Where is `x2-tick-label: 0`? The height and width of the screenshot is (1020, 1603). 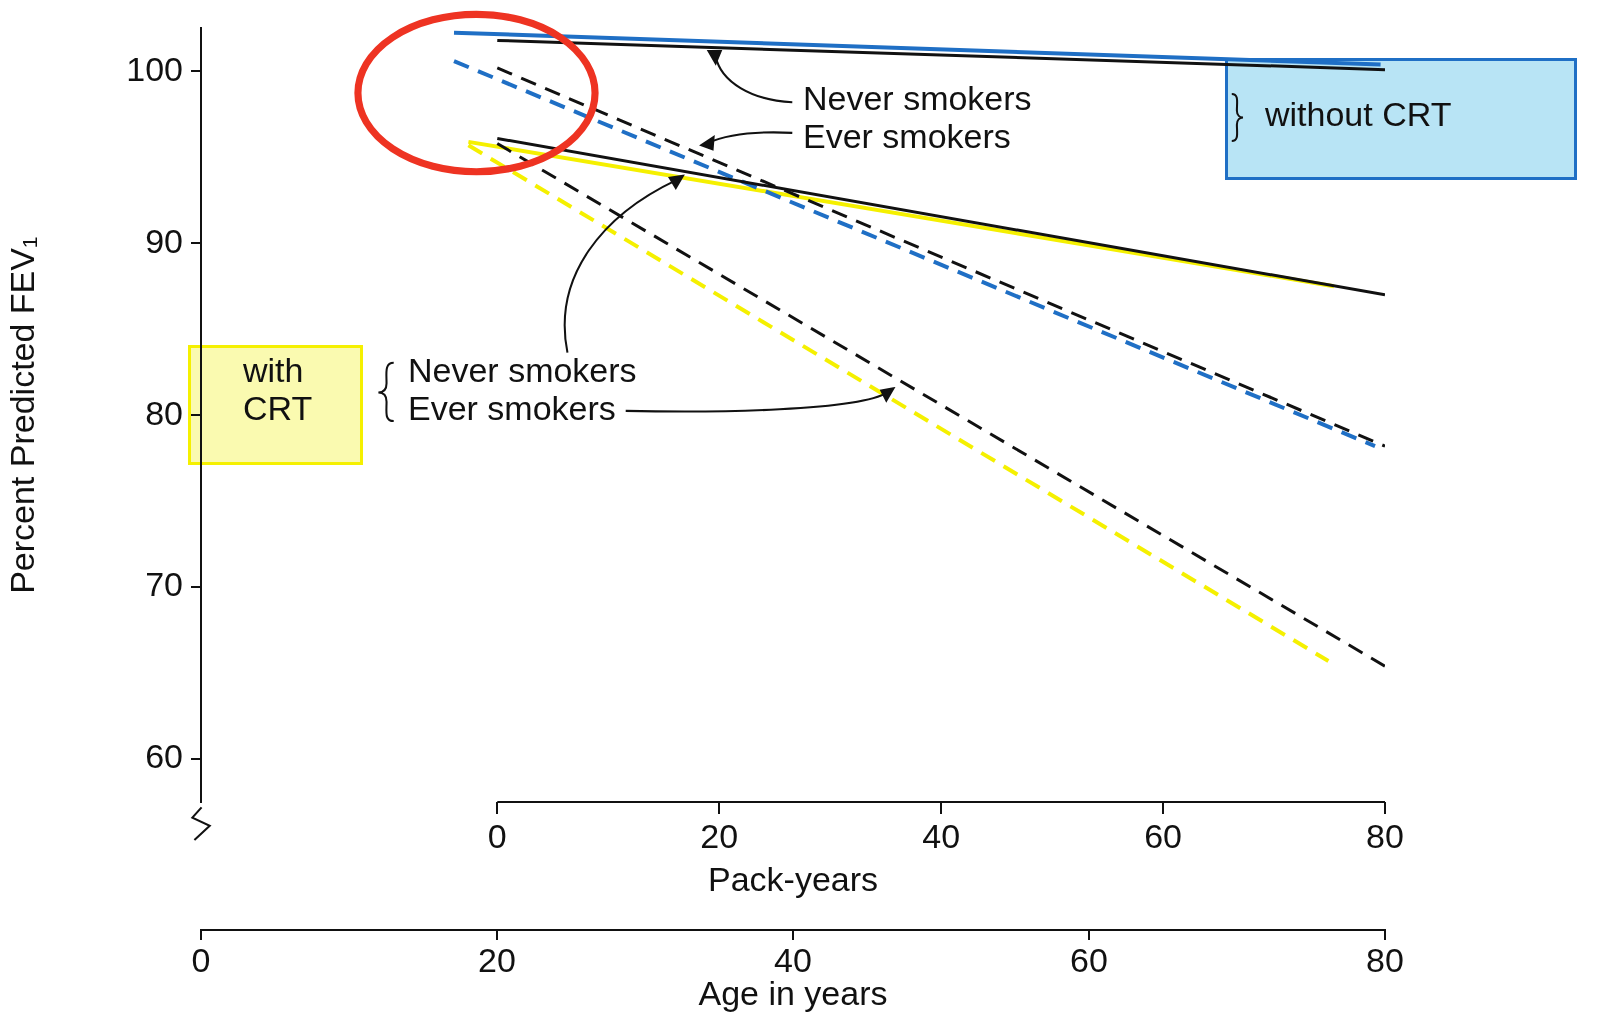 x2-tick-label: 0 is located at coordinates (201, 959).